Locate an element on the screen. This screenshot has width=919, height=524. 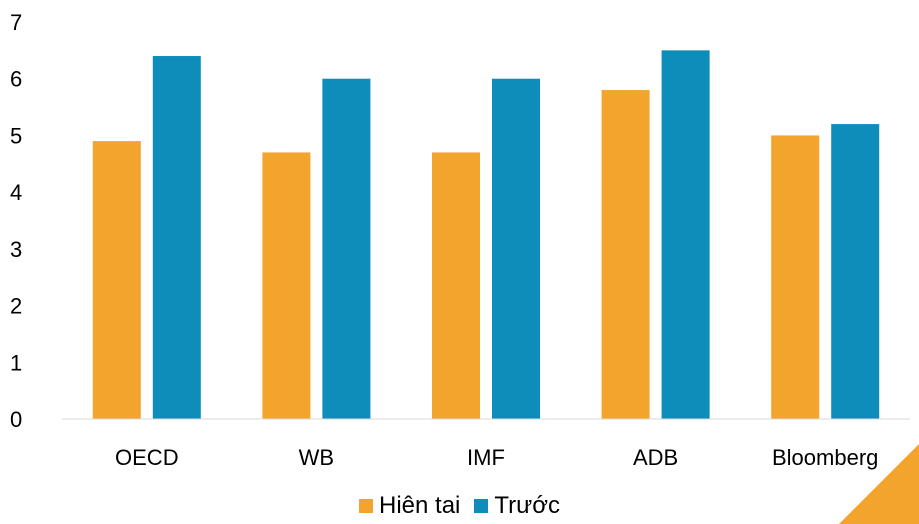
legend-item-truoc: Trước is located at coordinates (517, 506).